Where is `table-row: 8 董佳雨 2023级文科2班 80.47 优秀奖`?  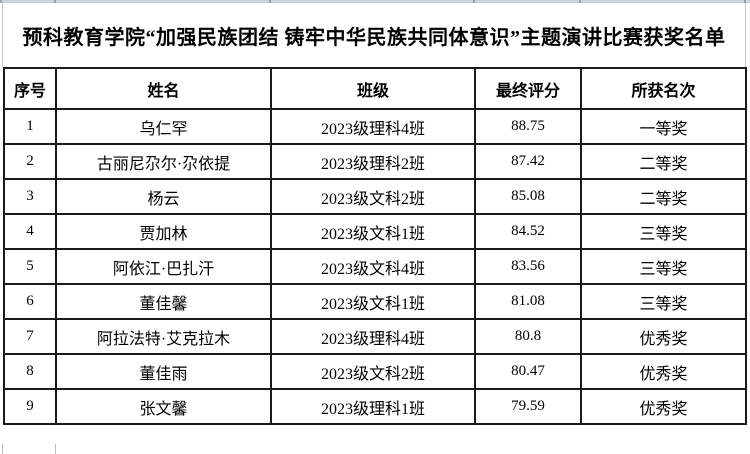 table-row: 8 董佳雨 2023级文科2班 80.47 优秀奖 is located at coordinates (375, 371).